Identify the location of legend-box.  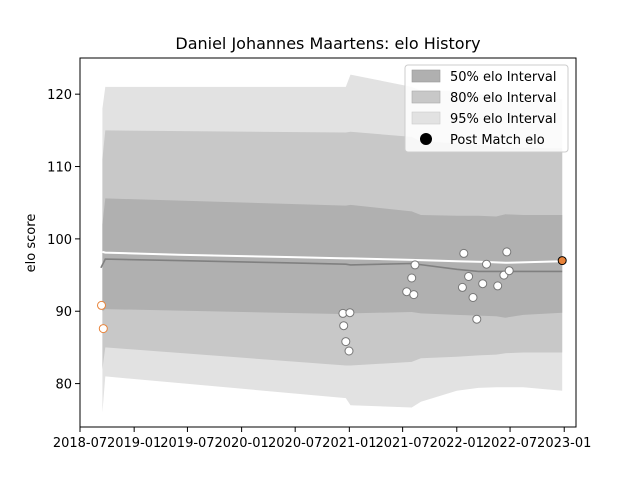
(486, 108).